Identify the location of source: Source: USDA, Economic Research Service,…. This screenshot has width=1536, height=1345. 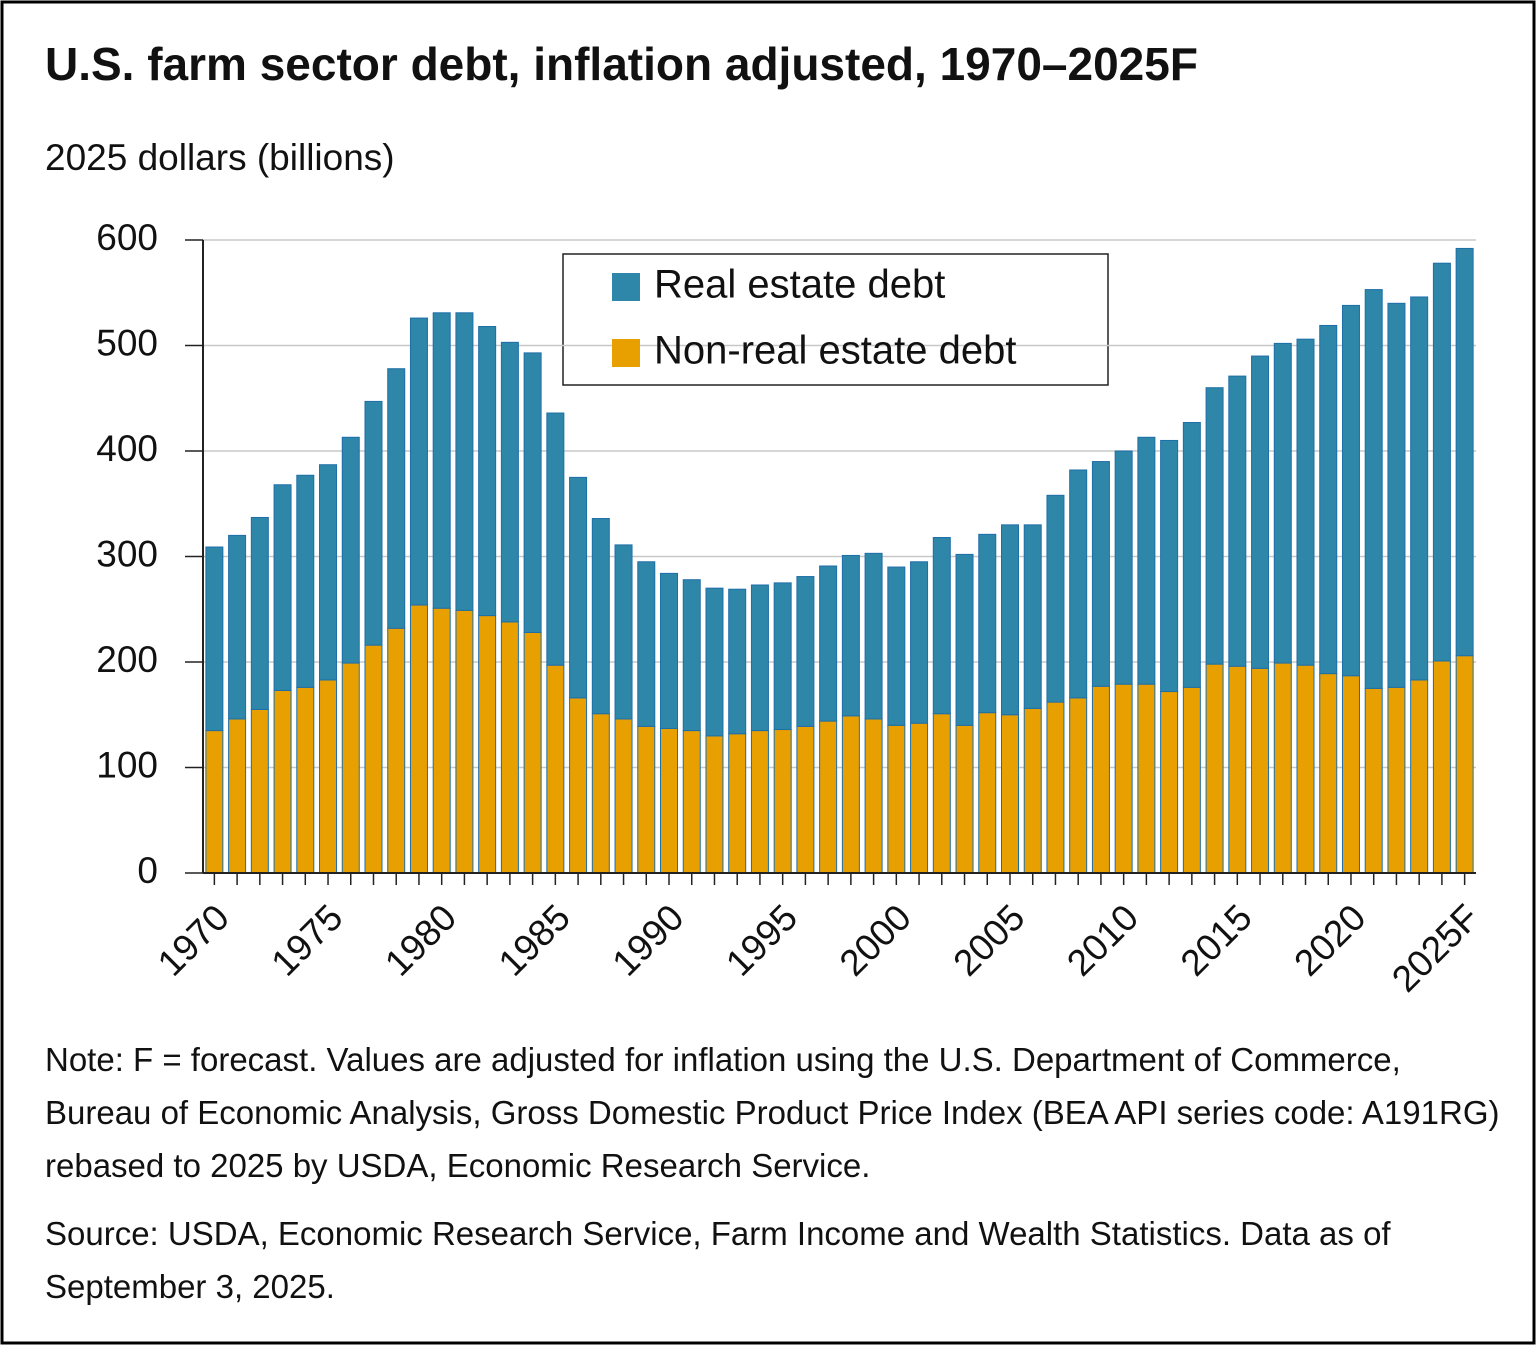
(718, 1260).